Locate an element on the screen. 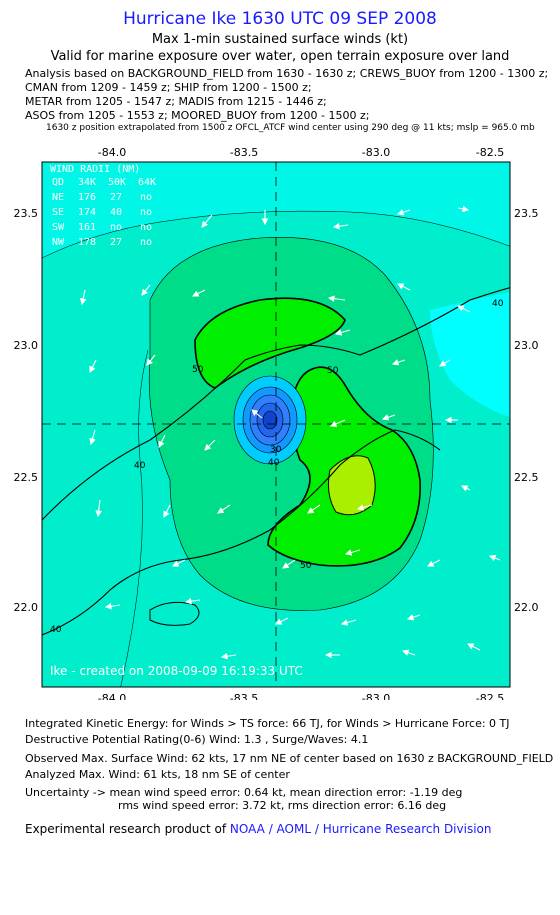 This screenshot has width=560, height=915. subtitle: Max 1-min sustained surface winds (kt) is located at coordinates (280, 39).